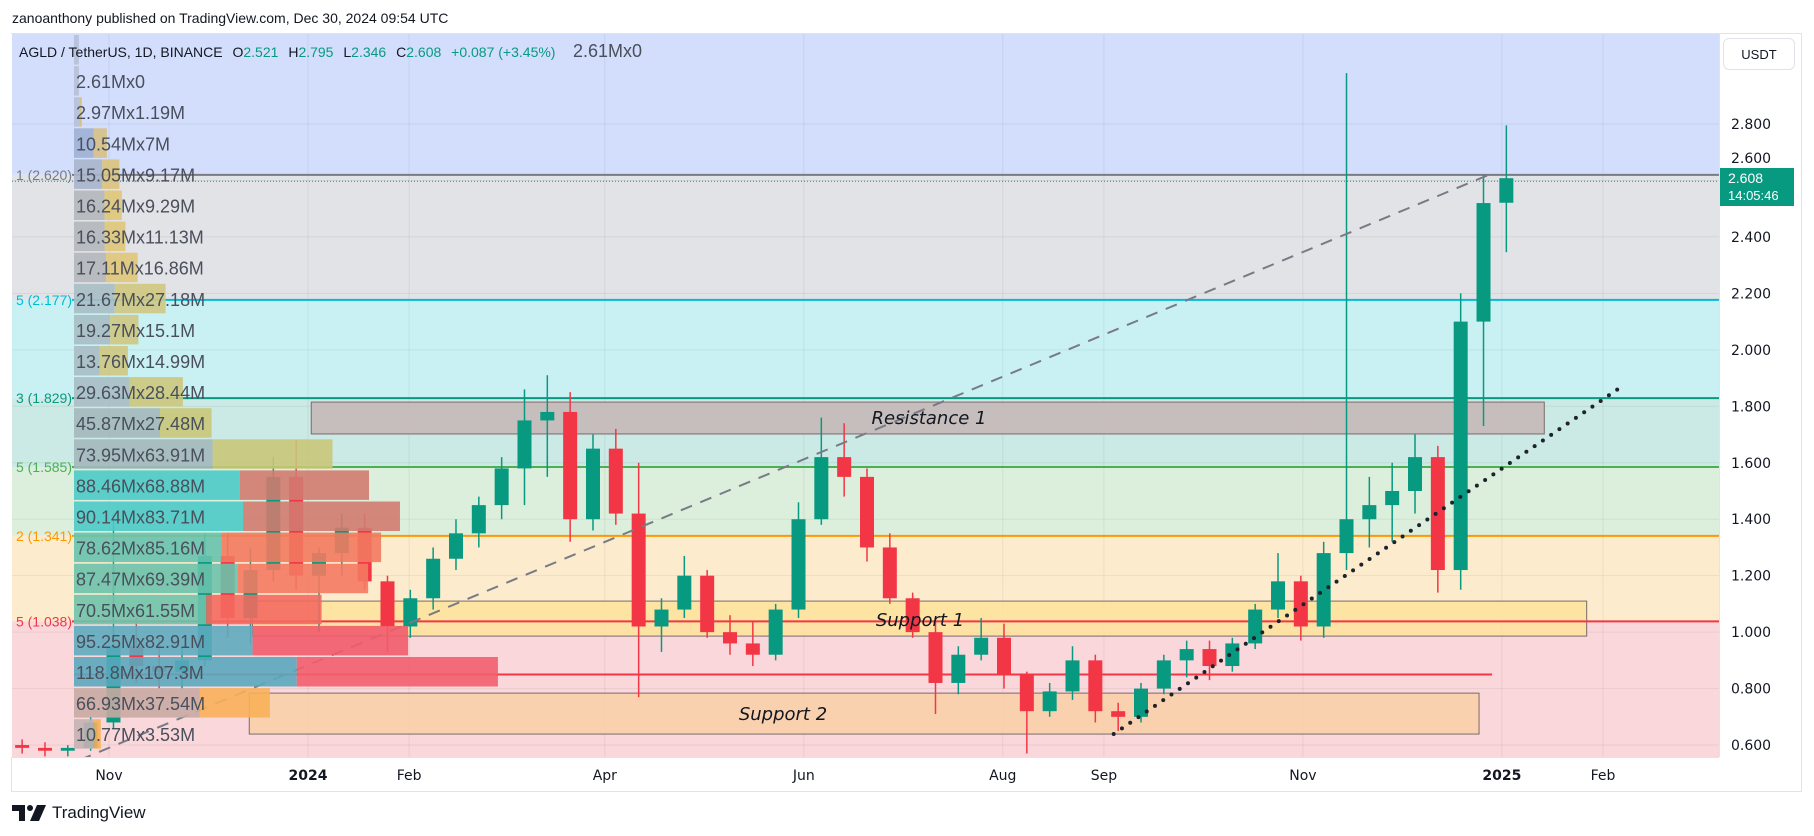 The height and width of the screenshot is (836, 1814). What do you see at coordinates (238, 52) in the screenshot?
I see `open-label: O` at bounding box center [238, 52].